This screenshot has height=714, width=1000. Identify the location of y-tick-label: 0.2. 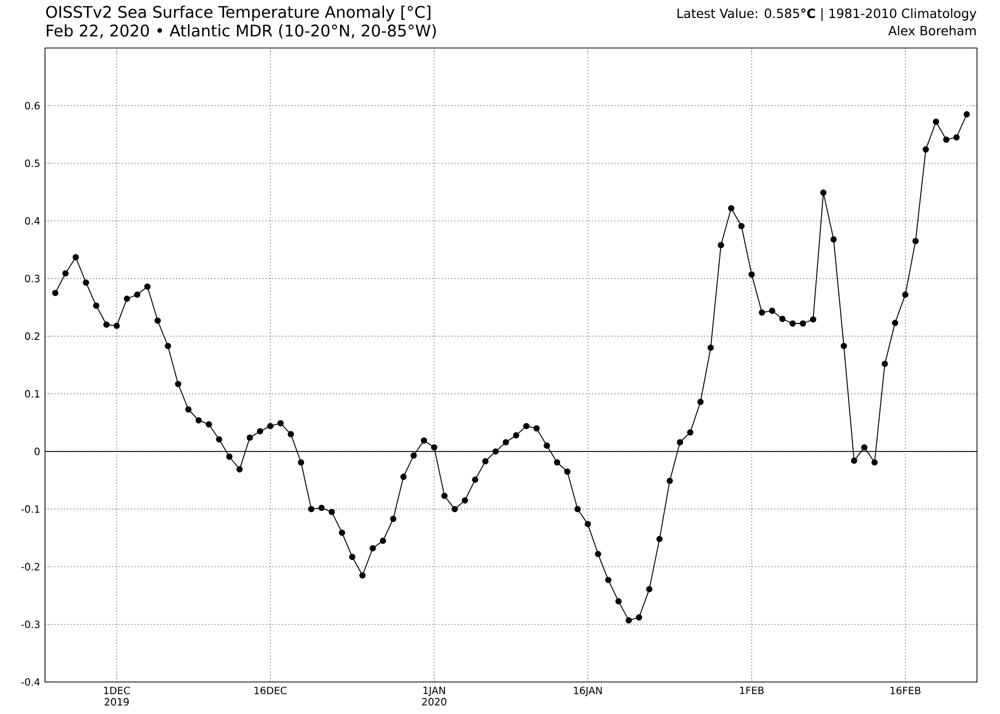
(32, 336).